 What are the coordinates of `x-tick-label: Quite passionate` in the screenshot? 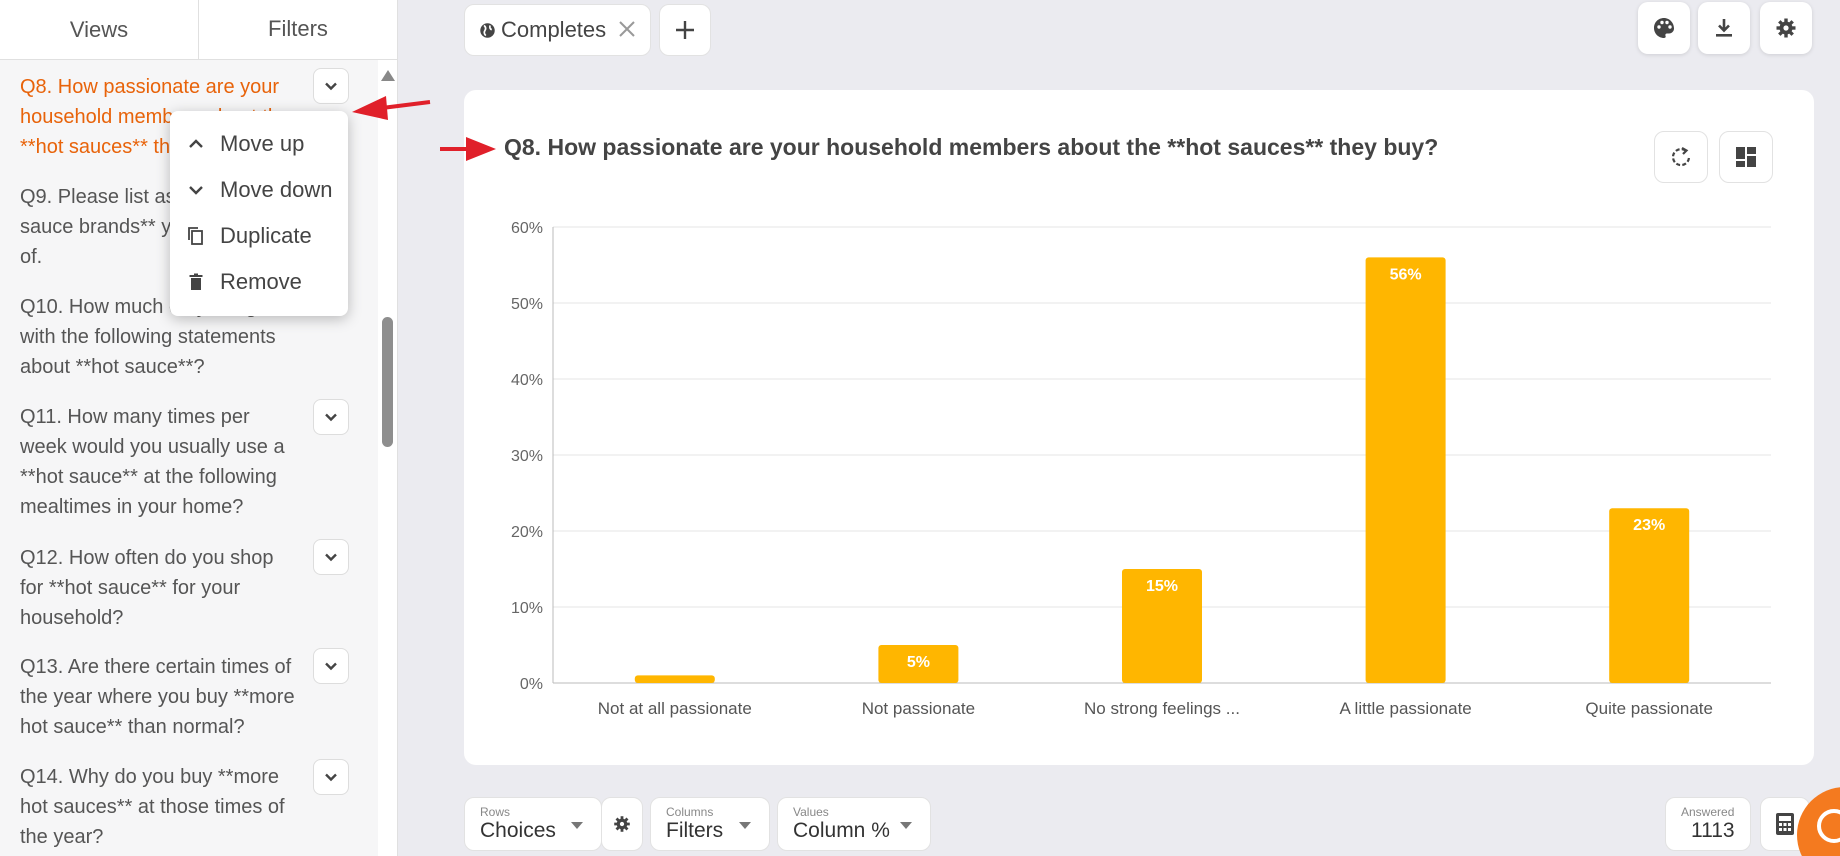 It's located at (1649, 708).